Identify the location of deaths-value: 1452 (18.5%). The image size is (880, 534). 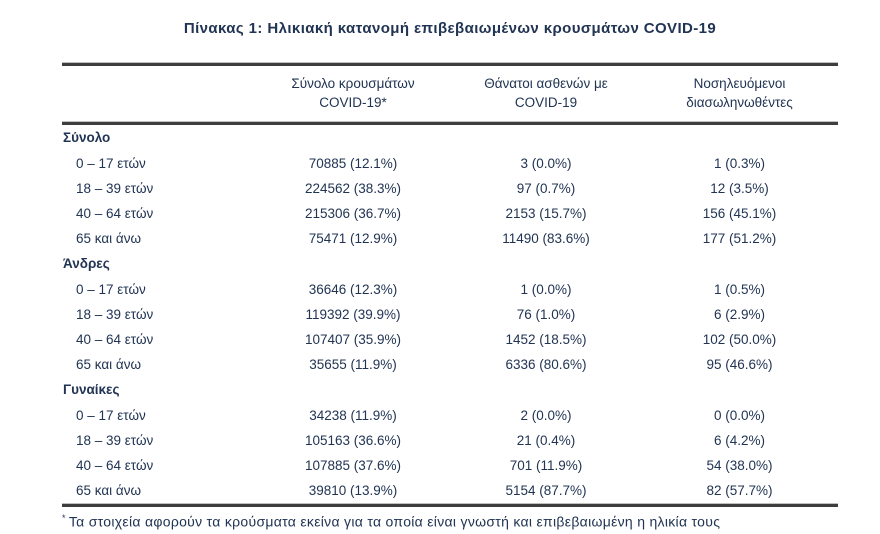
(546, 339).